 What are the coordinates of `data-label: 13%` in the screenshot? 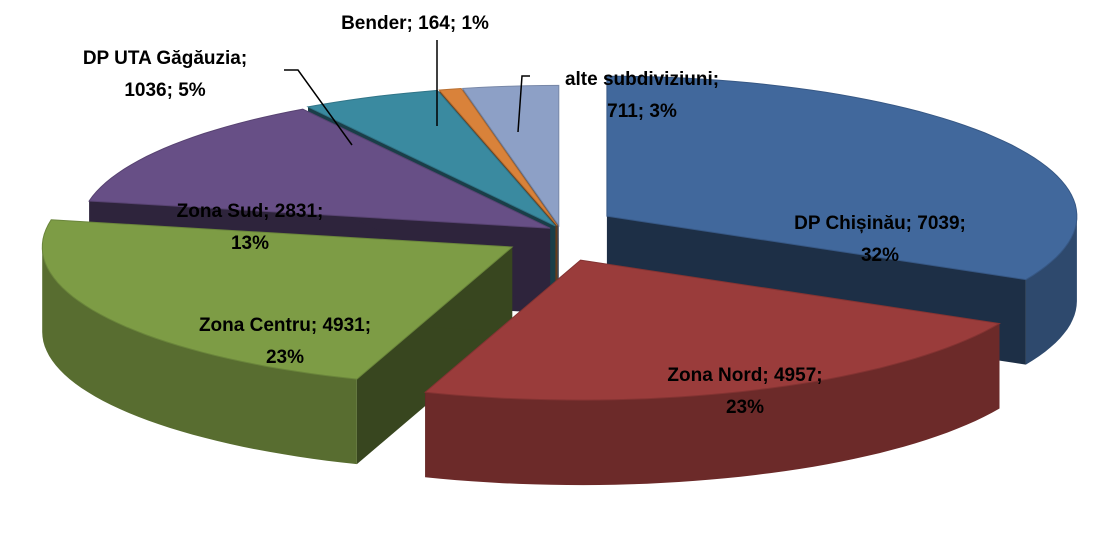 It's located at (250, 243).